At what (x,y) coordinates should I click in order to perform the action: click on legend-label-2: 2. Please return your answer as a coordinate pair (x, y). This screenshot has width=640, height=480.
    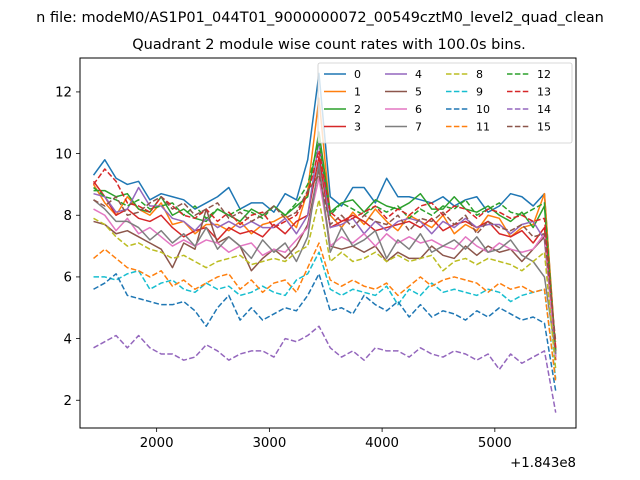
    Looking at the image, I should click on (357, 109).